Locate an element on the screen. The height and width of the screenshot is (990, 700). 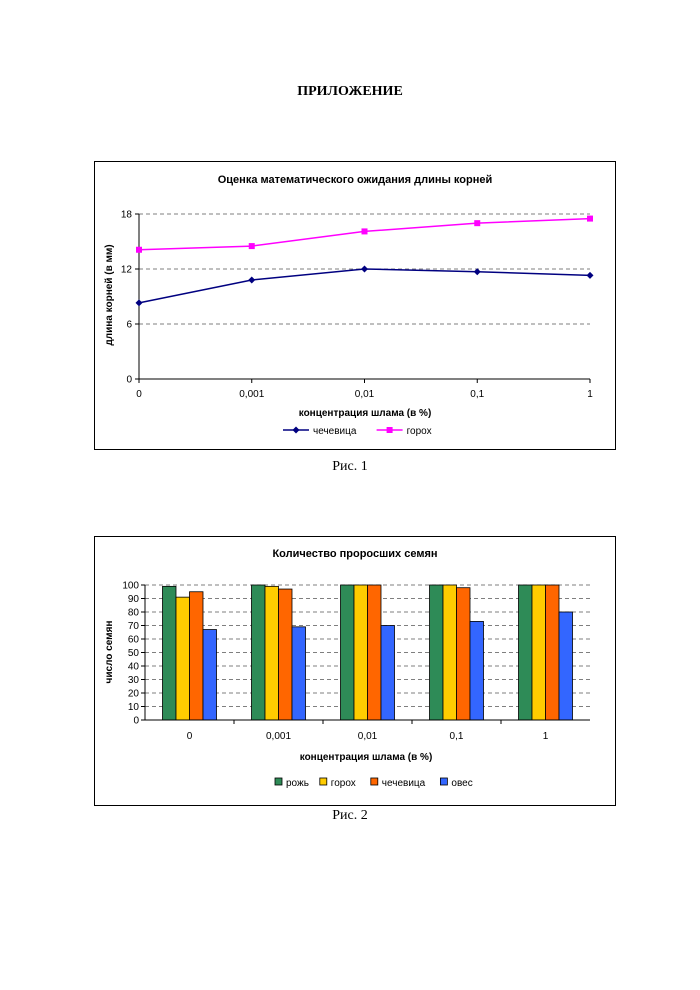
bars is located at coordinates (367, 652).